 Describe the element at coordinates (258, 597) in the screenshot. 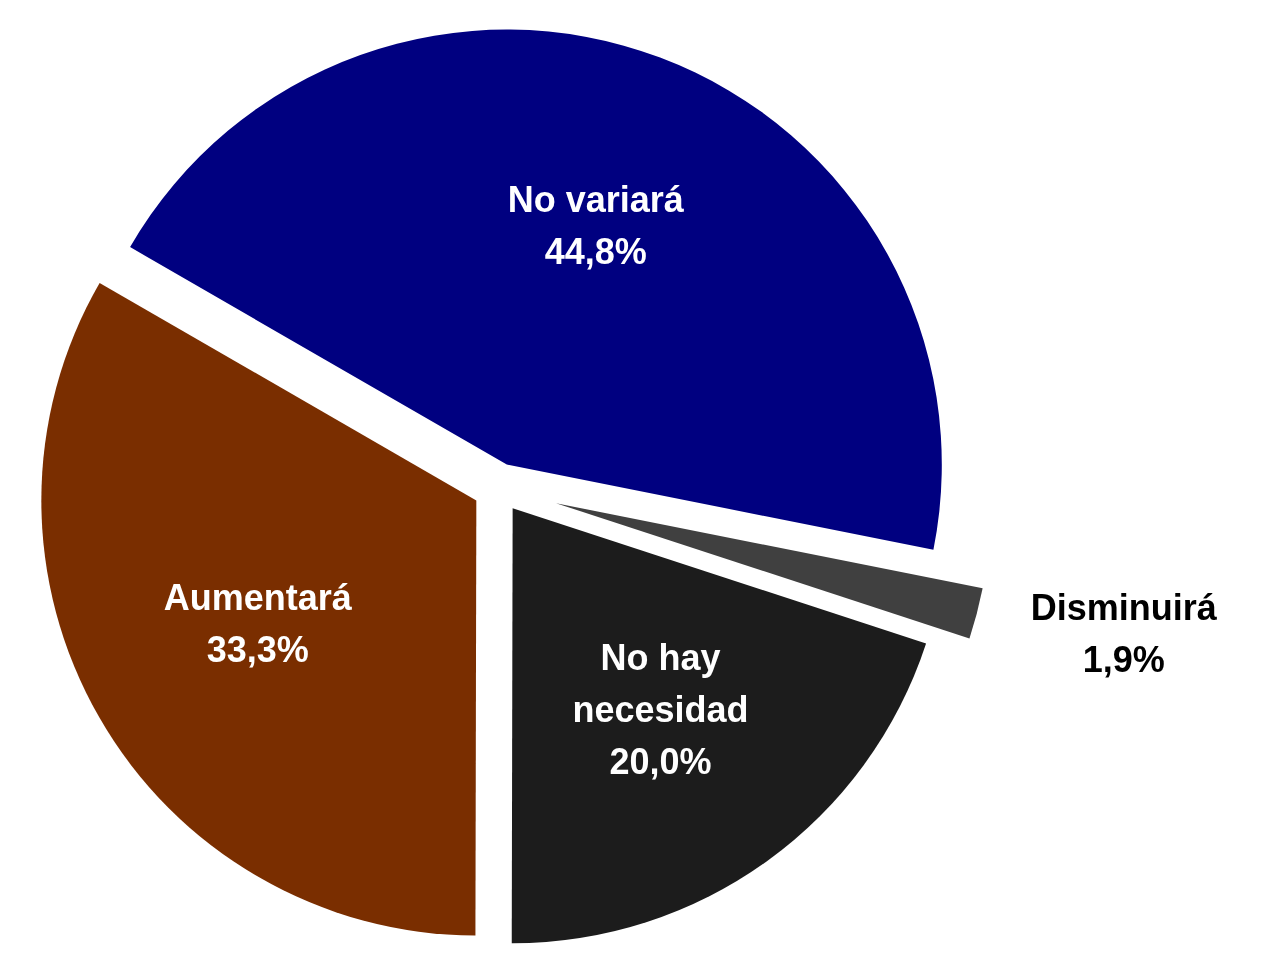

I see `slice-label: Aumentará` at that location.